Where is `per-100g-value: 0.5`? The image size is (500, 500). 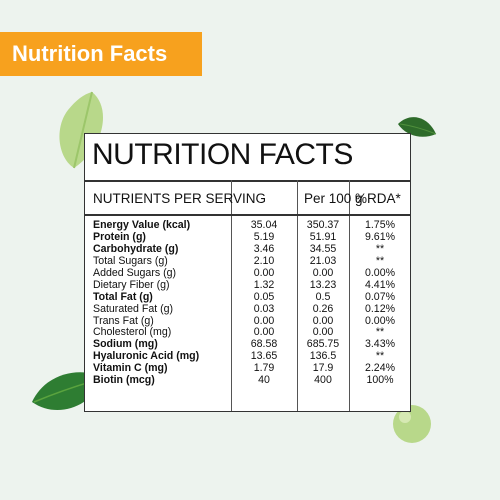 per-100g-value: 0.5 is located at coordinates (323, 296).